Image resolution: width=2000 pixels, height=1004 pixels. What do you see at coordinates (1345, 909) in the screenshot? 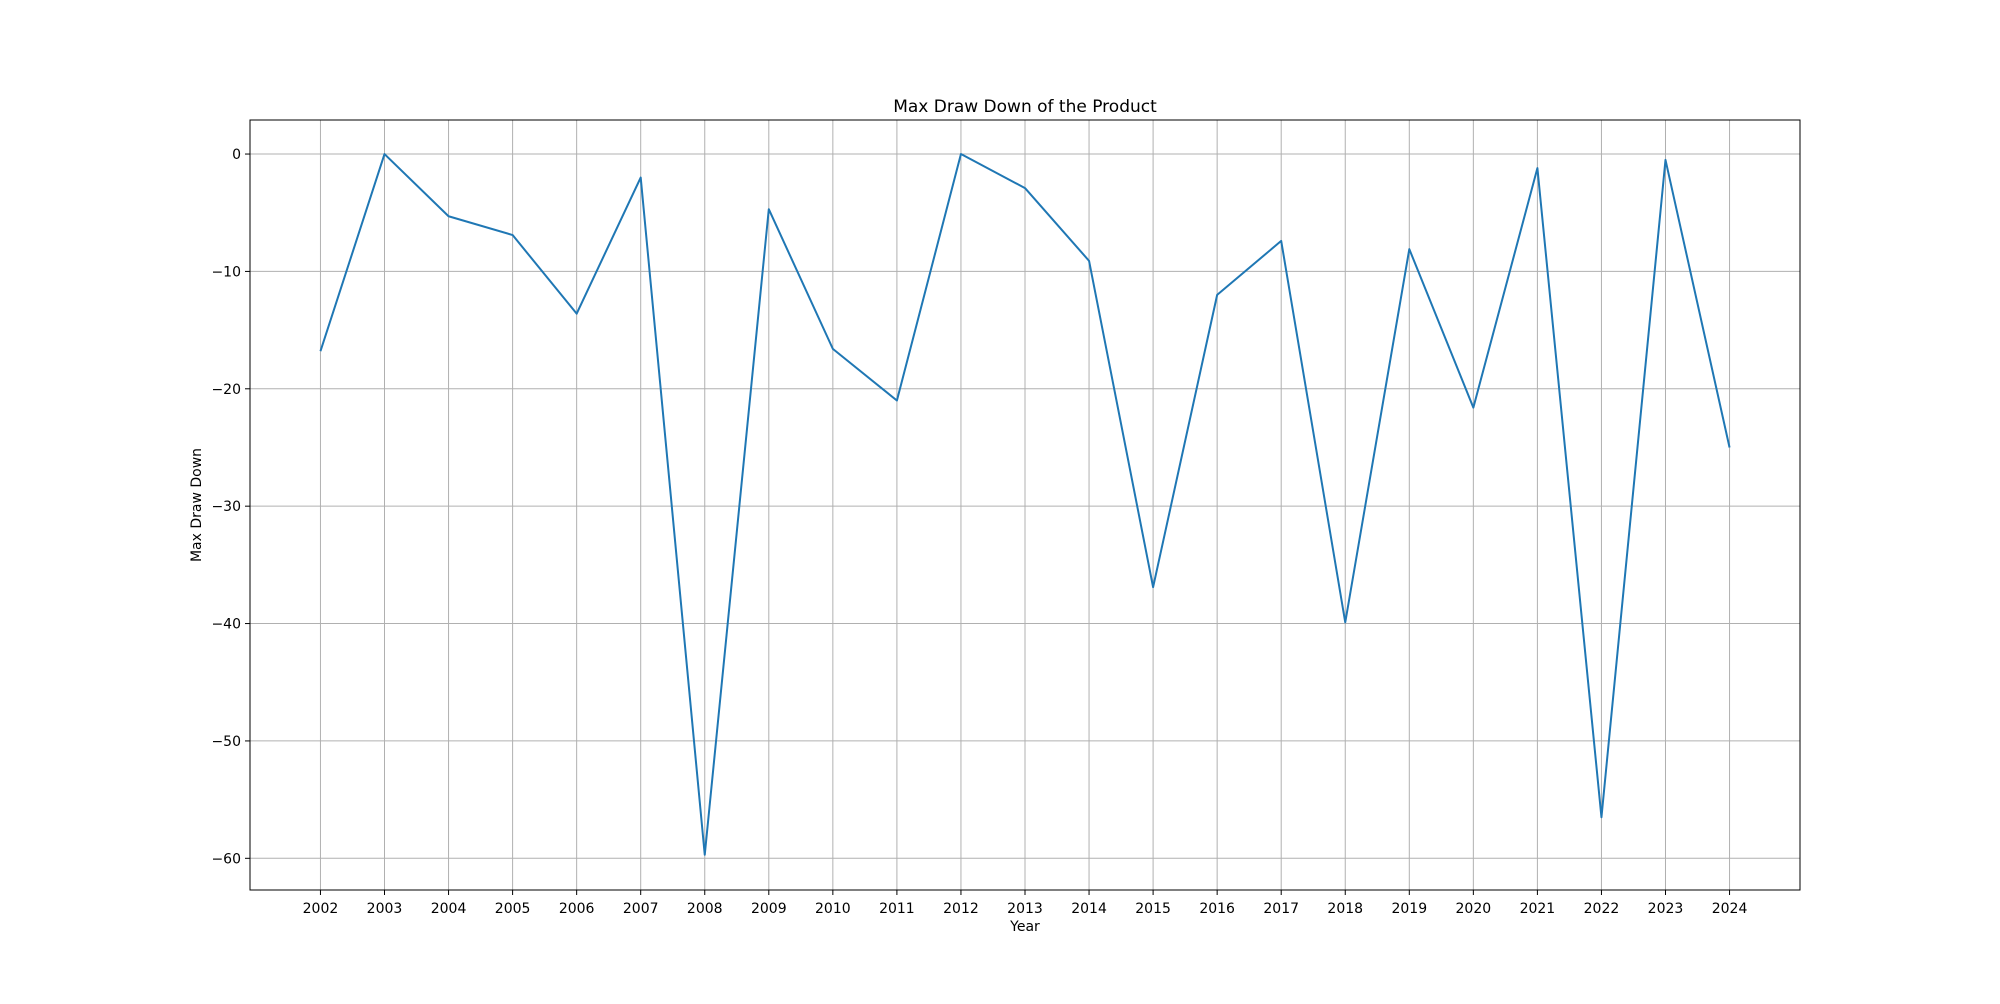
I see `x-tick-label: 2018` at bounding box center [1345, 909].